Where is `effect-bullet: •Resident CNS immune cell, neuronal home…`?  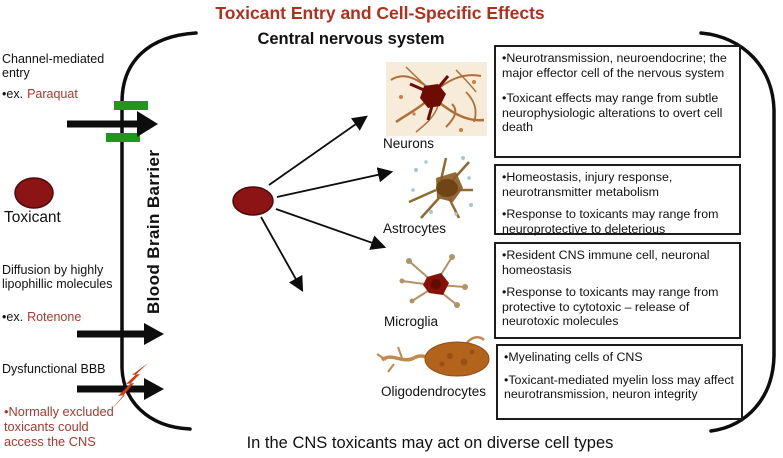 effect-bullet: •Resident CNS immune cell, neuronal home… is located at coordinates (606, 262).